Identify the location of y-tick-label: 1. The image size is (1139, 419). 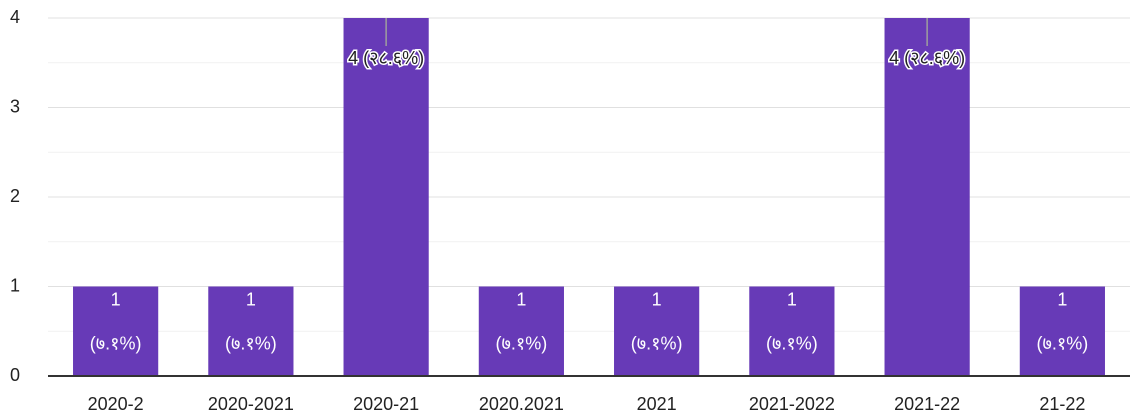
(15, 285).